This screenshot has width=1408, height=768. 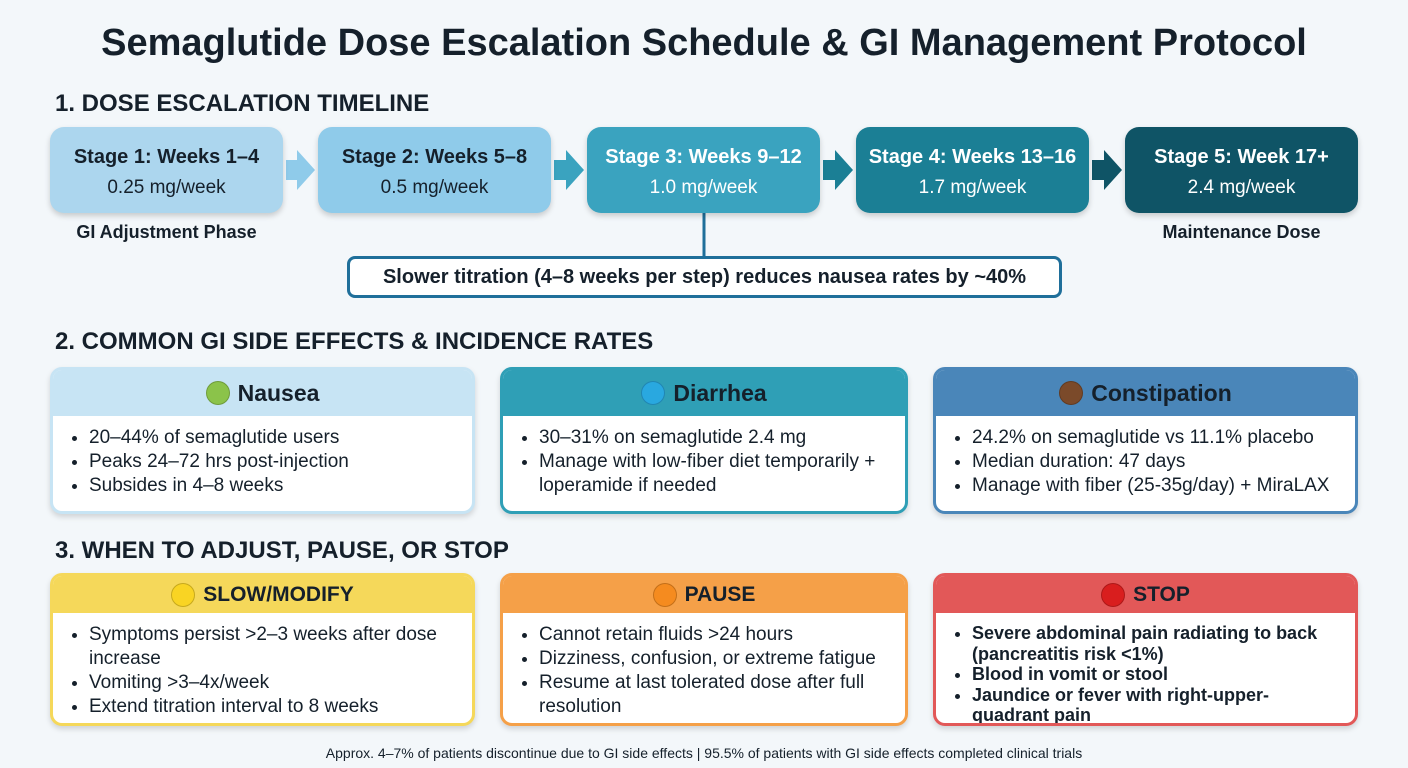 What do you see at coordinates (1241, 232) in the screenshot?
I see `stage-note: Maintenance Dose` at bounding box center [1241, 232].